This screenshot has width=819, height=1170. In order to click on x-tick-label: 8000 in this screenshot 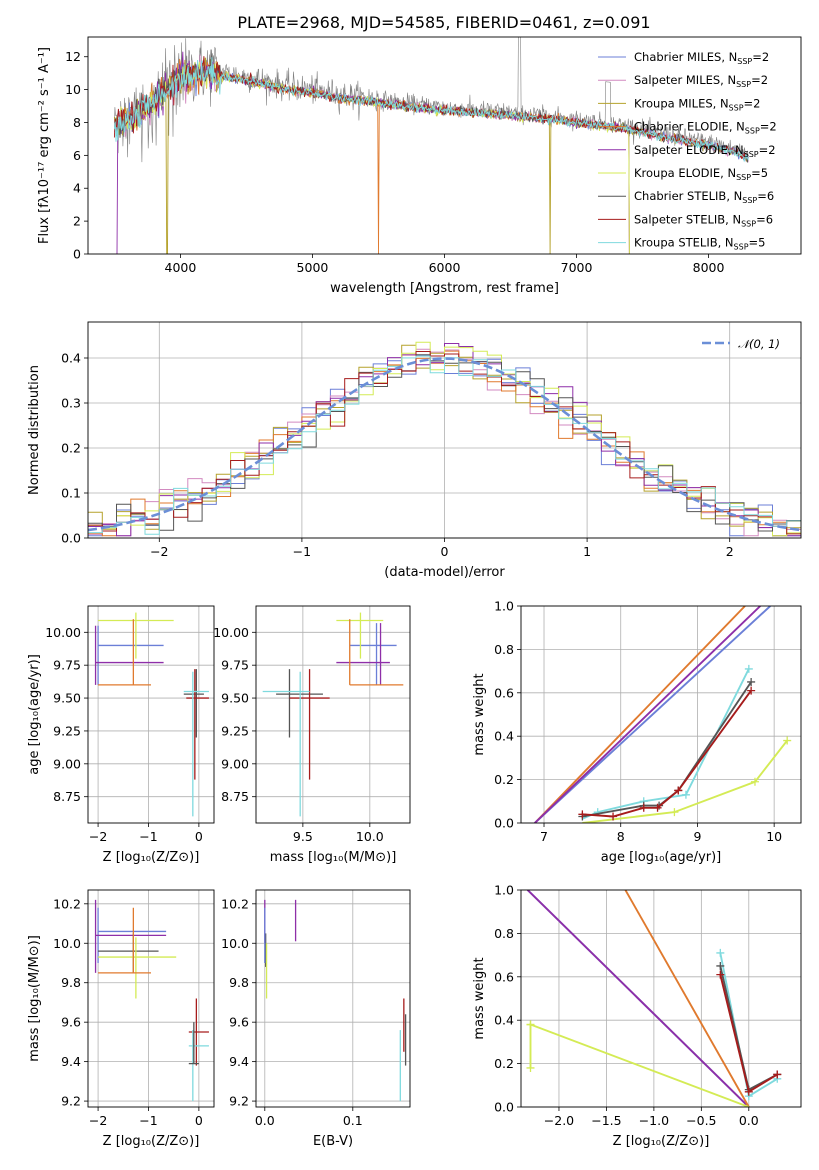, I will do `click(709, 267)`.